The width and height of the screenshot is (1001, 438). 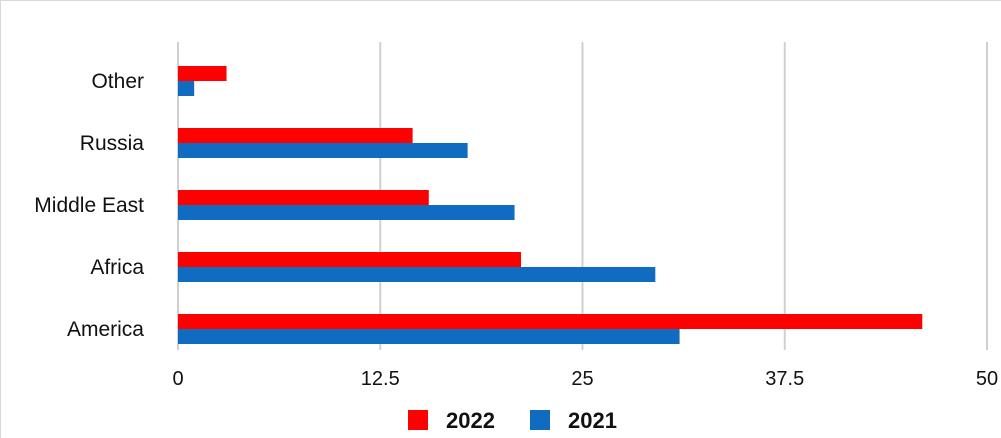 I want to click on bar-2021-other, so click(x=186, y=88).